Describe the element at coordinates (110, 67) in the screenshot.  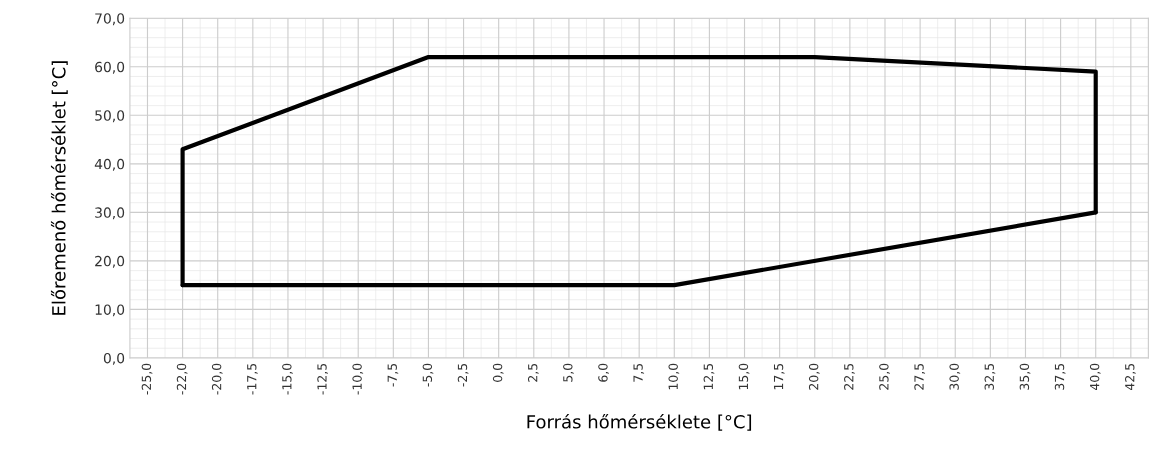
I see `y-tick-label: 60,0` at that location.